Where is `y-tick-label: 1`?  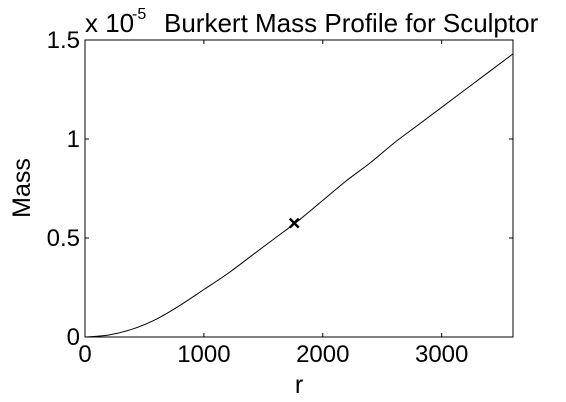
y-tick-label: 1 is located at coordinates (73, 139).